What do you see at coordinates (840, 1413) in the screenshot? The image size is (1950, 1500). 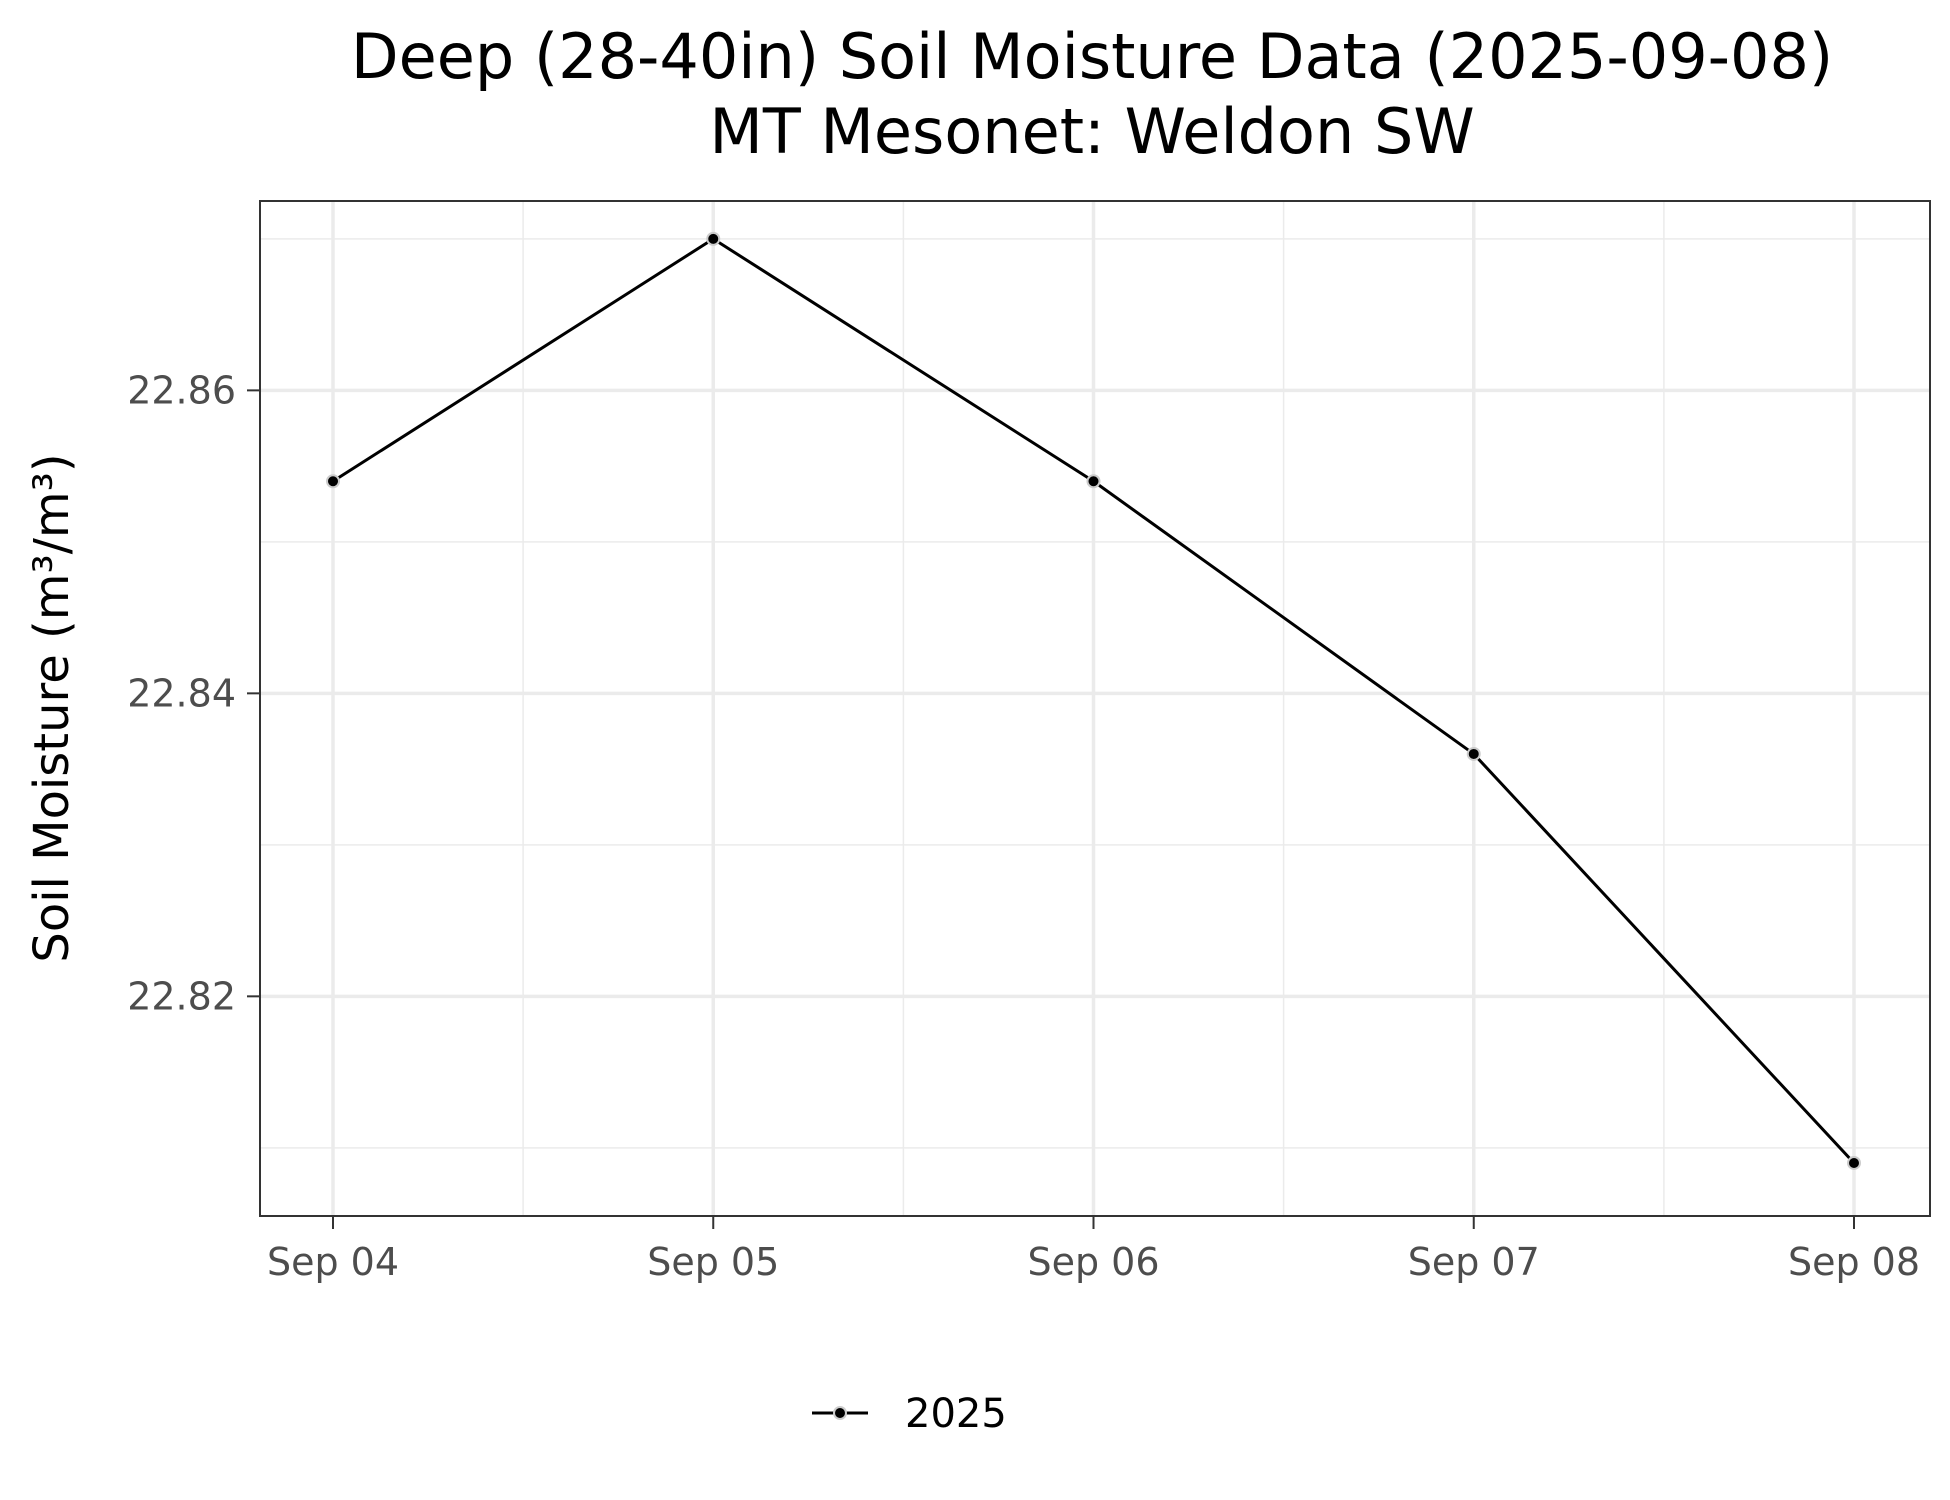 I see `legend-series-marker` at bounding box center [840, 1413].